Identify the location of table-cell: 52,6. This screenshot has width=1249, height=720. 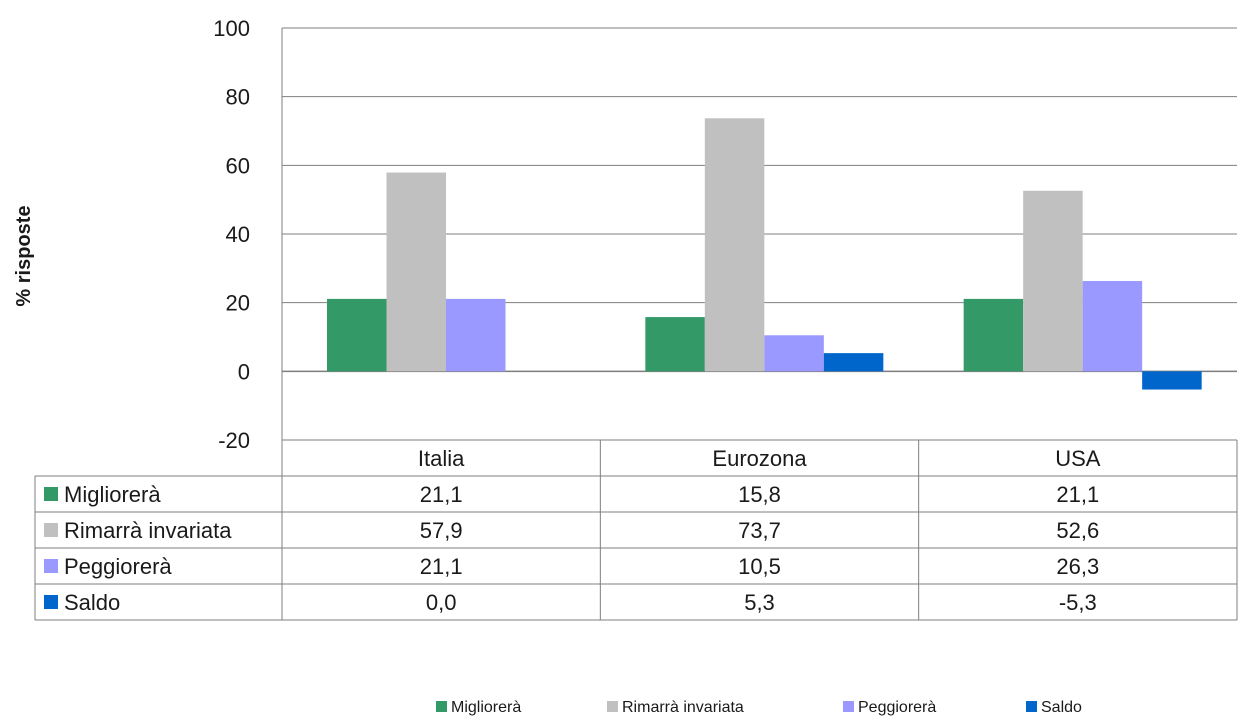
(1077, 530).